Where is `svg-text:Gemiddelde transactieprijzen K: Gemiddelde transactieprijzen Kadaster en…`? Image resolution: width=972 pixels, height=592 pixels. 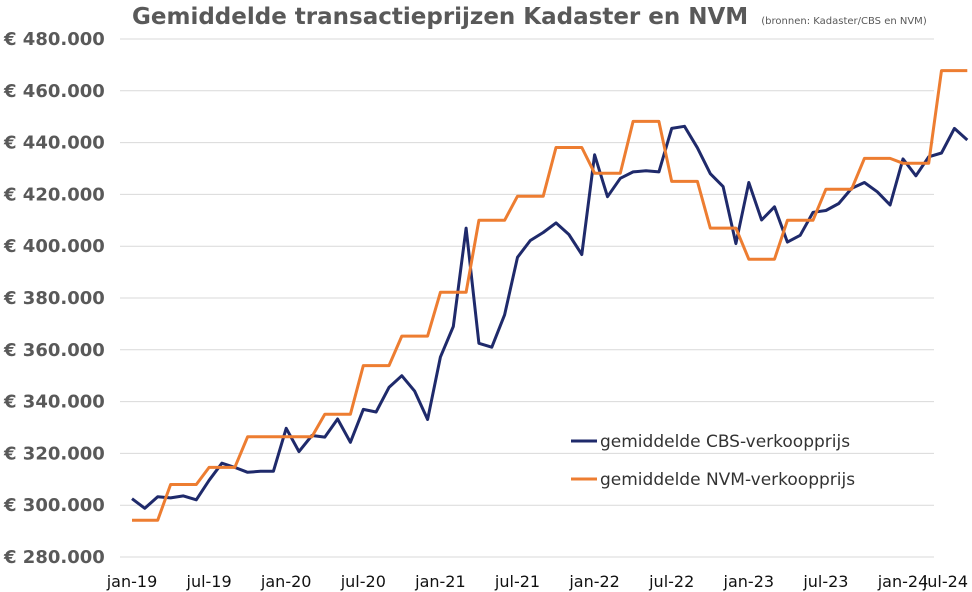 svg-text:Gemiddelde transactieprijzen K: Gemiddelde transactieprijzen Kadaster en… is located at coordinates (529, 17).